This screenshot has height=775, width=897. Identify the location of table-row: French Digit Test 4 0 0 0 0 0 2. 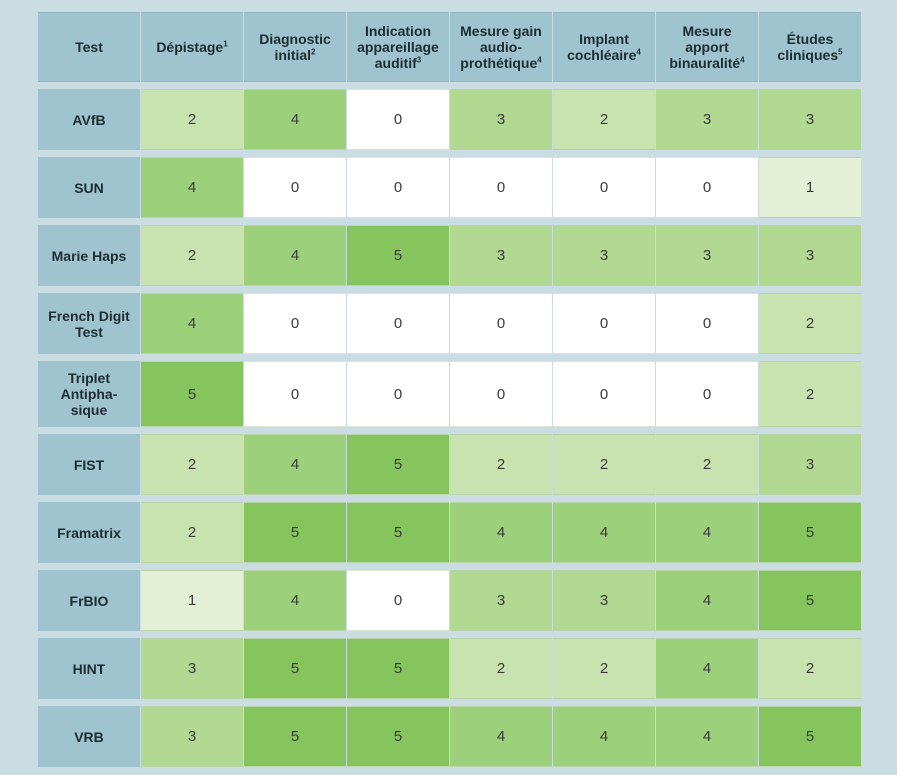
(449, 323).